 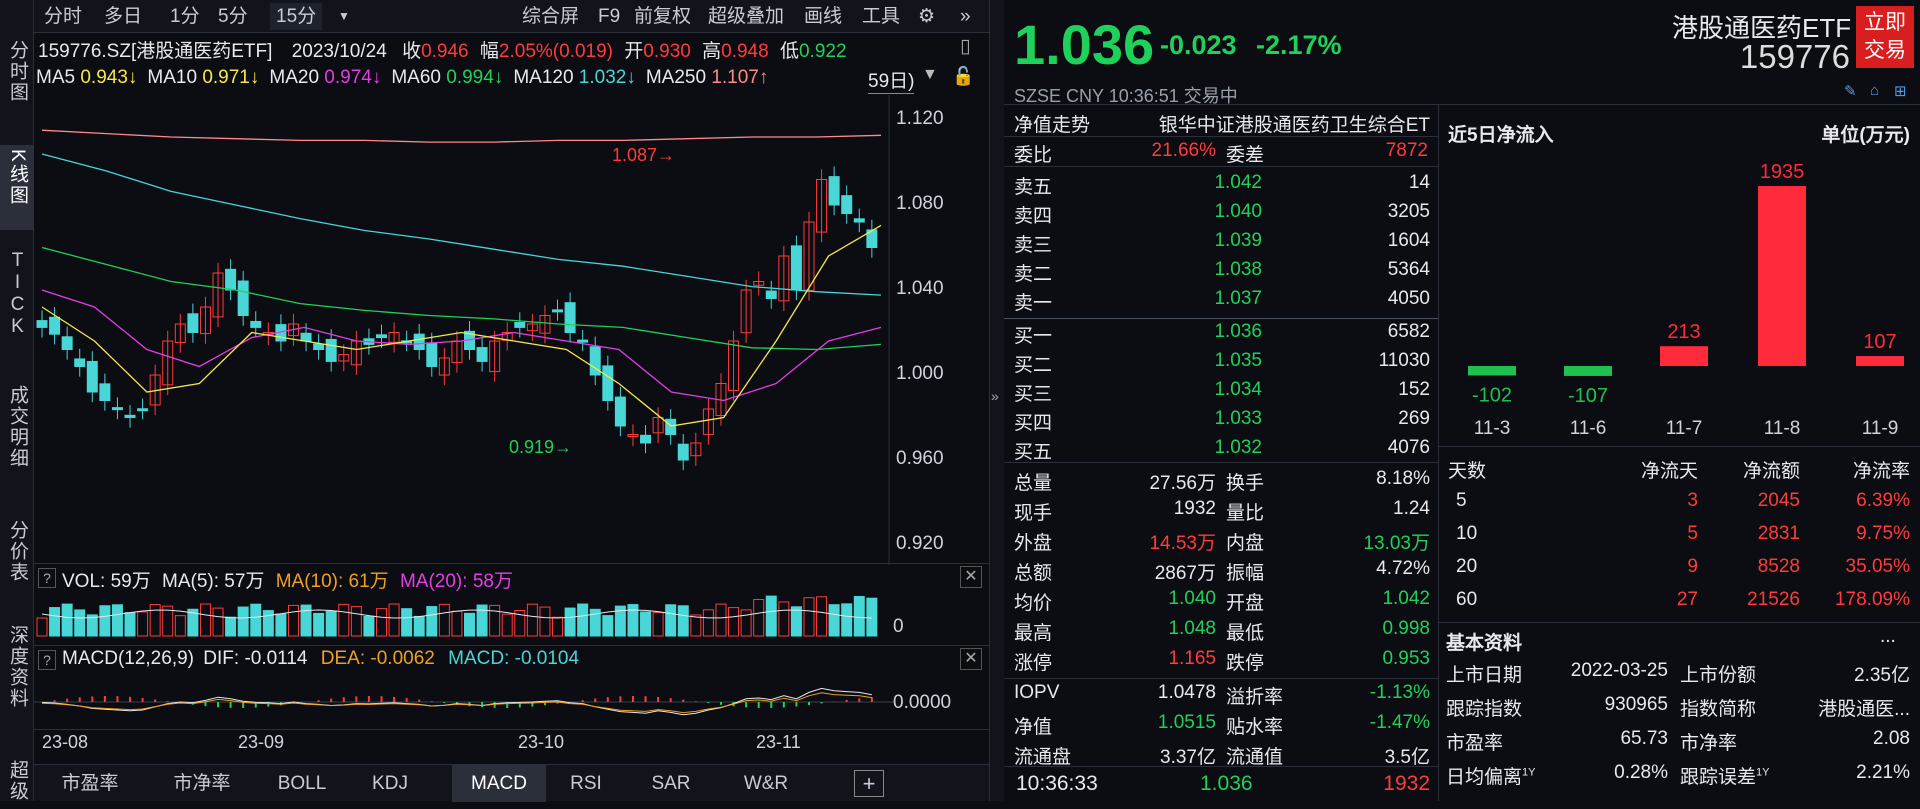 I want to click on tab-multiday: 多日, so click(x=123, y=16).